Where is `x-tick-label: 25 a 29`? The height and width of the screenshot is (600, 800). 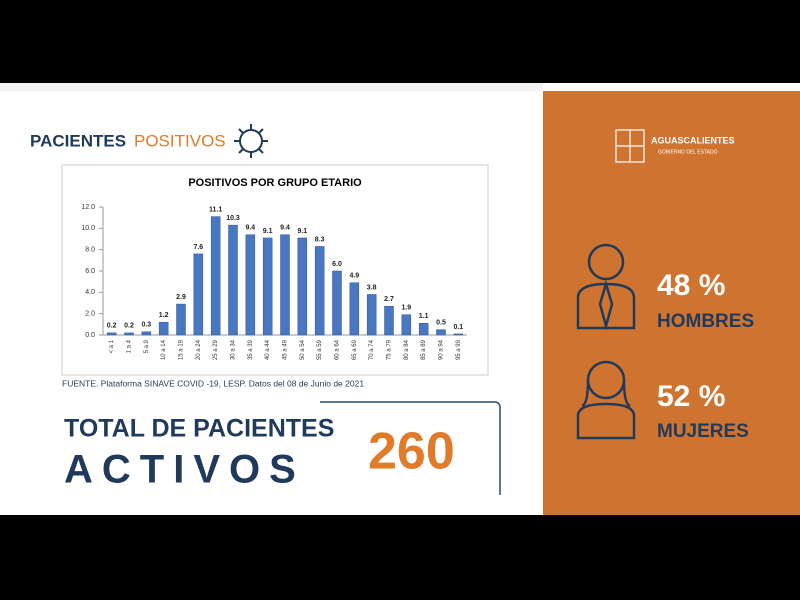 x-tick-label: 25 a 29 is located at coordinates (216, 349).